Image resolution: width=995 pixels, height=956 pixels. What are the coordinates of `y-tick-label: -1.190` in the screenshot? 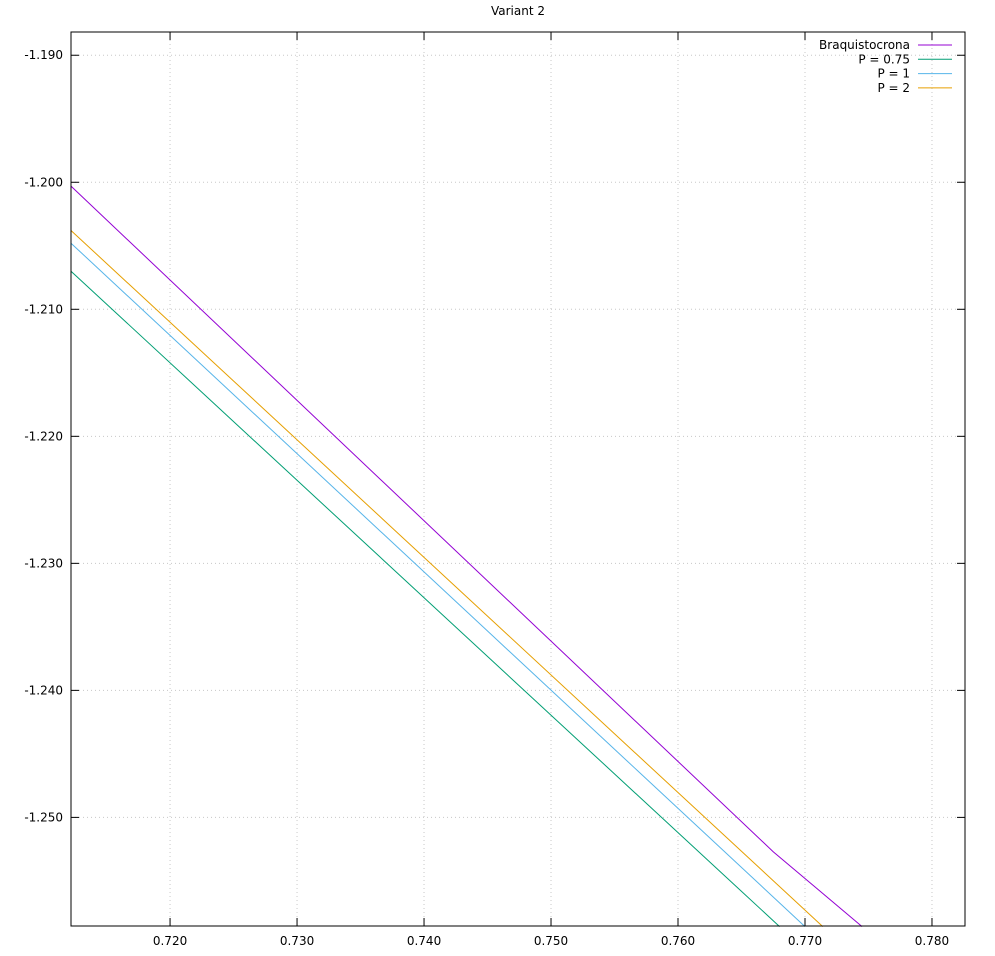 It's located at (43, 55).